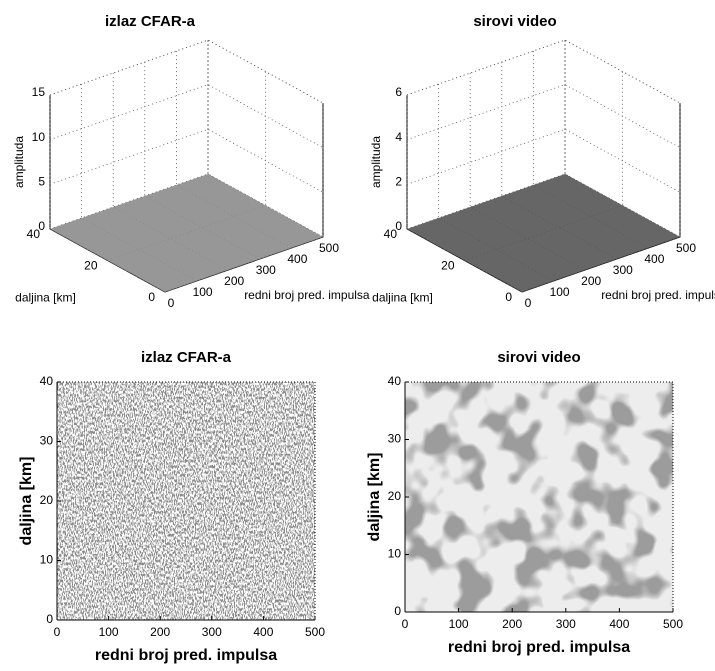 The height and width of the screenshot is (671, 715). I want to click on z-tick-label: 15, so click(39, 92).